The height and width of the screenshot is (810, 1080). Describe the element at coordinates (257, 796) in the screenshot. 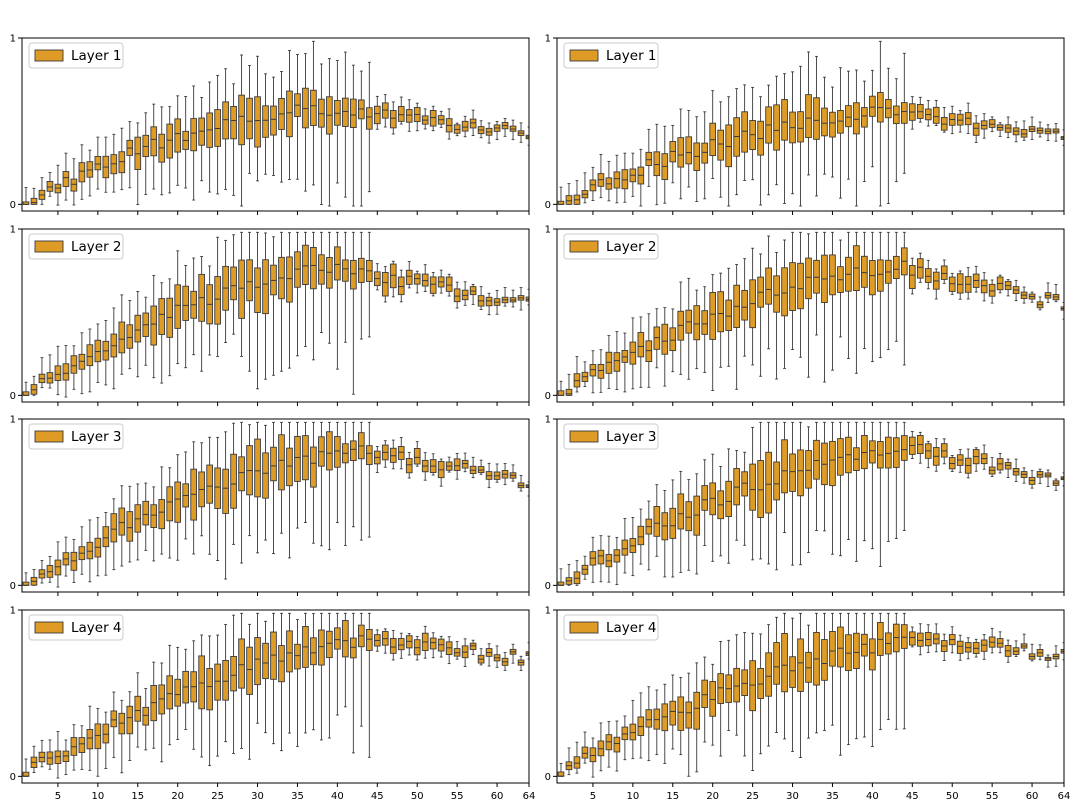

I see `x-tick-label: 30` at that location.